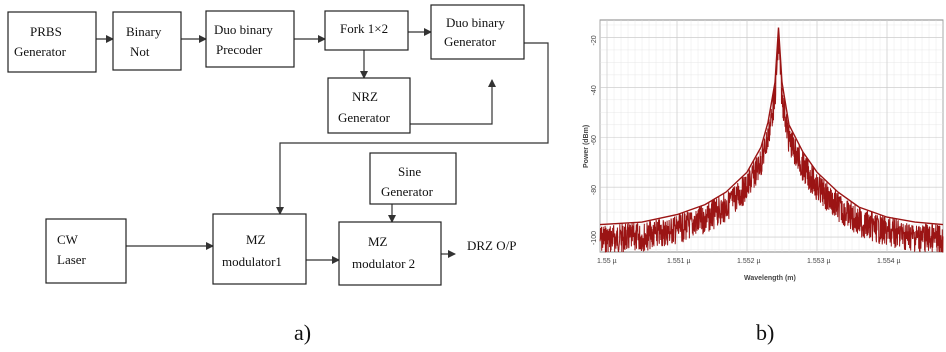 The width and height of the screenshot is (946, 352). Describe the element at coordinates (144, 31) in the screenshot. I see `block-not-line1: Binary` at that location.